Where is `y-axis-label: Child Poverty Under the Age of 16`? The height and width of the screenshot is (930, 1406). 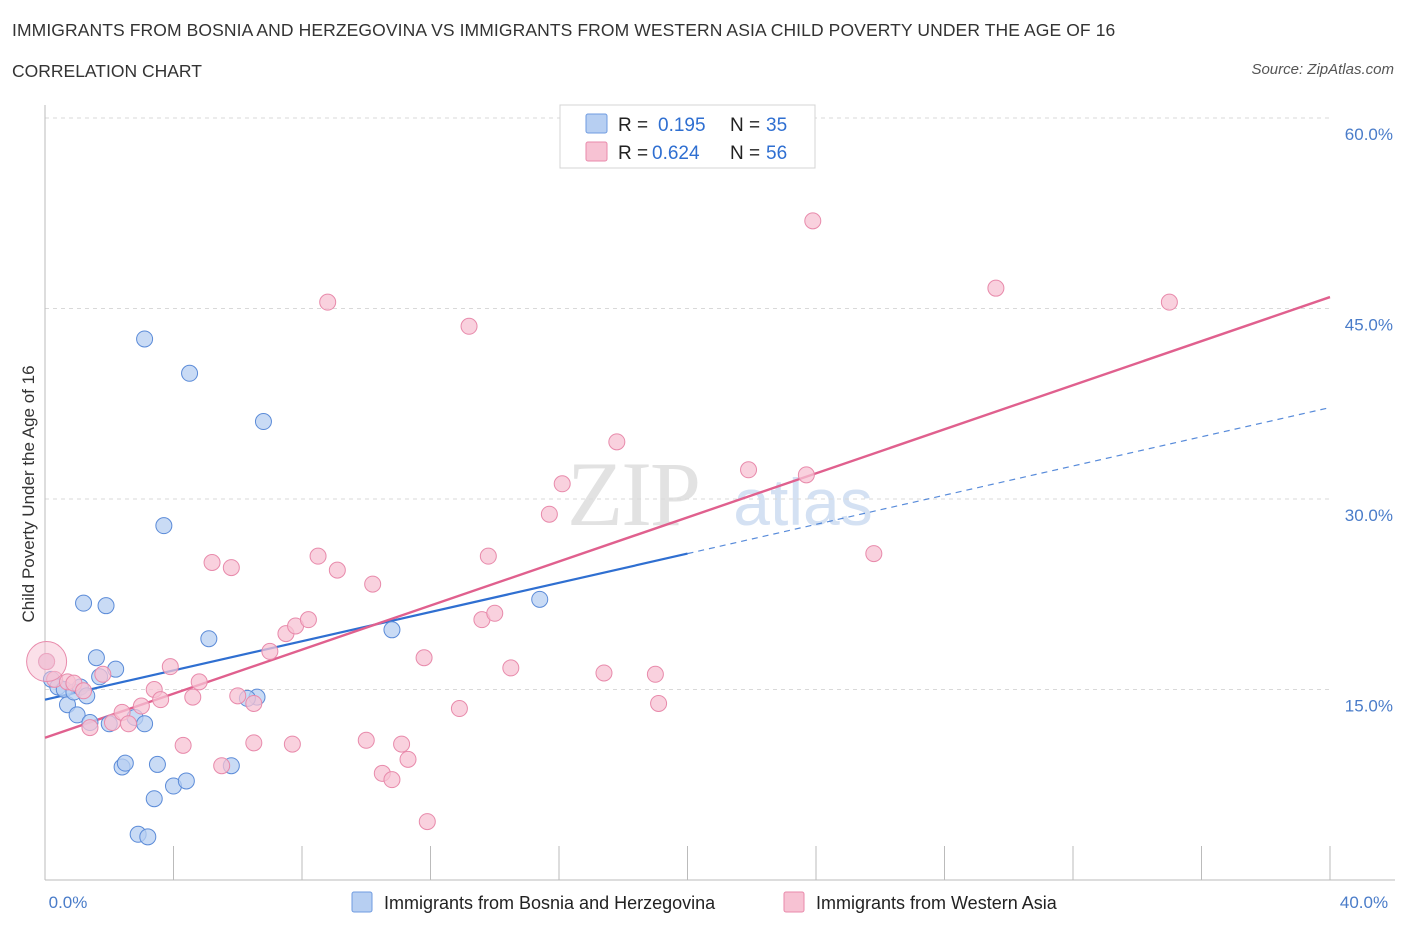
y-axis-label: Child Poverty Under the Age of 16 is located at coordinates (28, 493).